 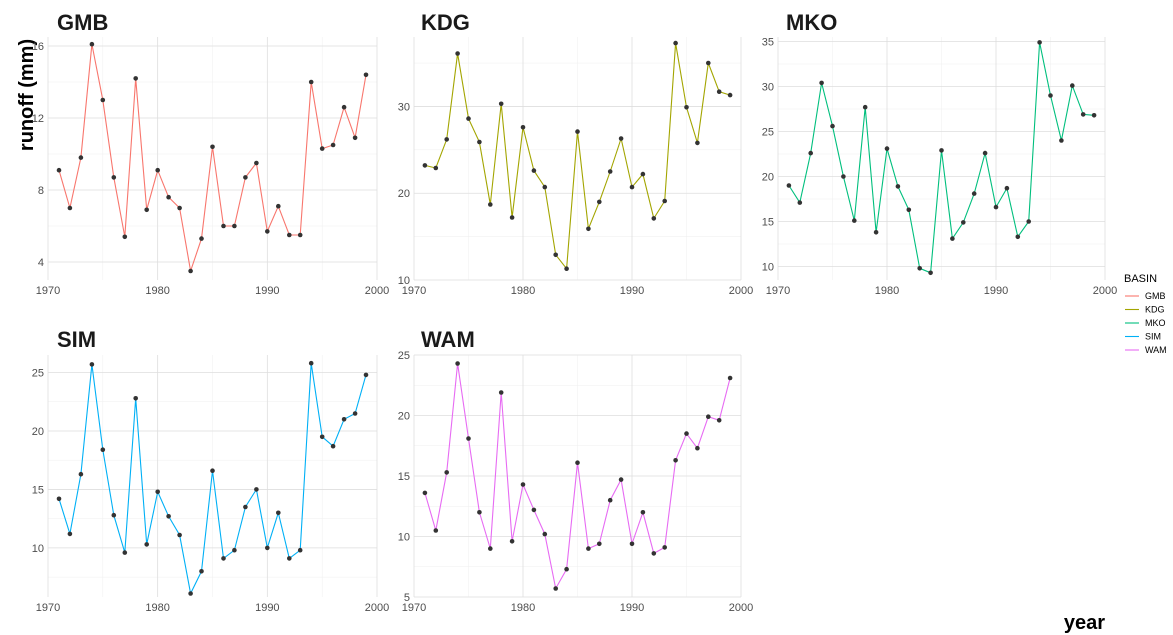 What do you see at coordinates (1084, 623) in the screenshot?
I see `x-axis-title: year` at bounding box center [1084, 623].